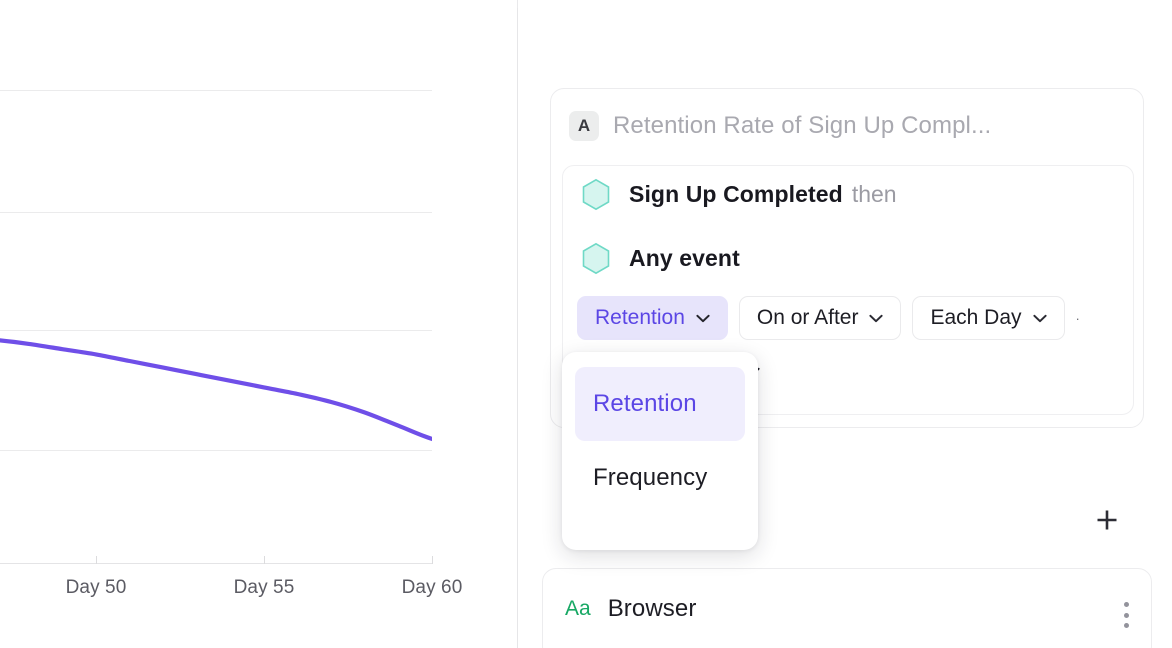  I want to click on plus-icon, so click(1107, 520).